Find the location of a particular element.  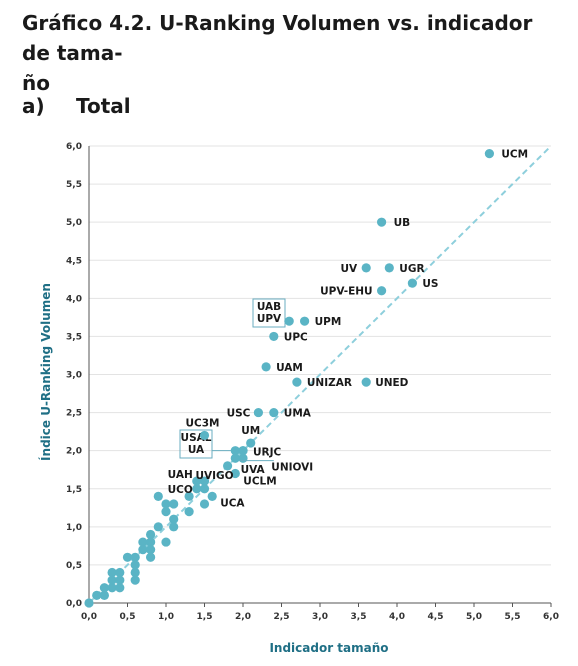

point-label: UPM is located at coordinates (328, 322).